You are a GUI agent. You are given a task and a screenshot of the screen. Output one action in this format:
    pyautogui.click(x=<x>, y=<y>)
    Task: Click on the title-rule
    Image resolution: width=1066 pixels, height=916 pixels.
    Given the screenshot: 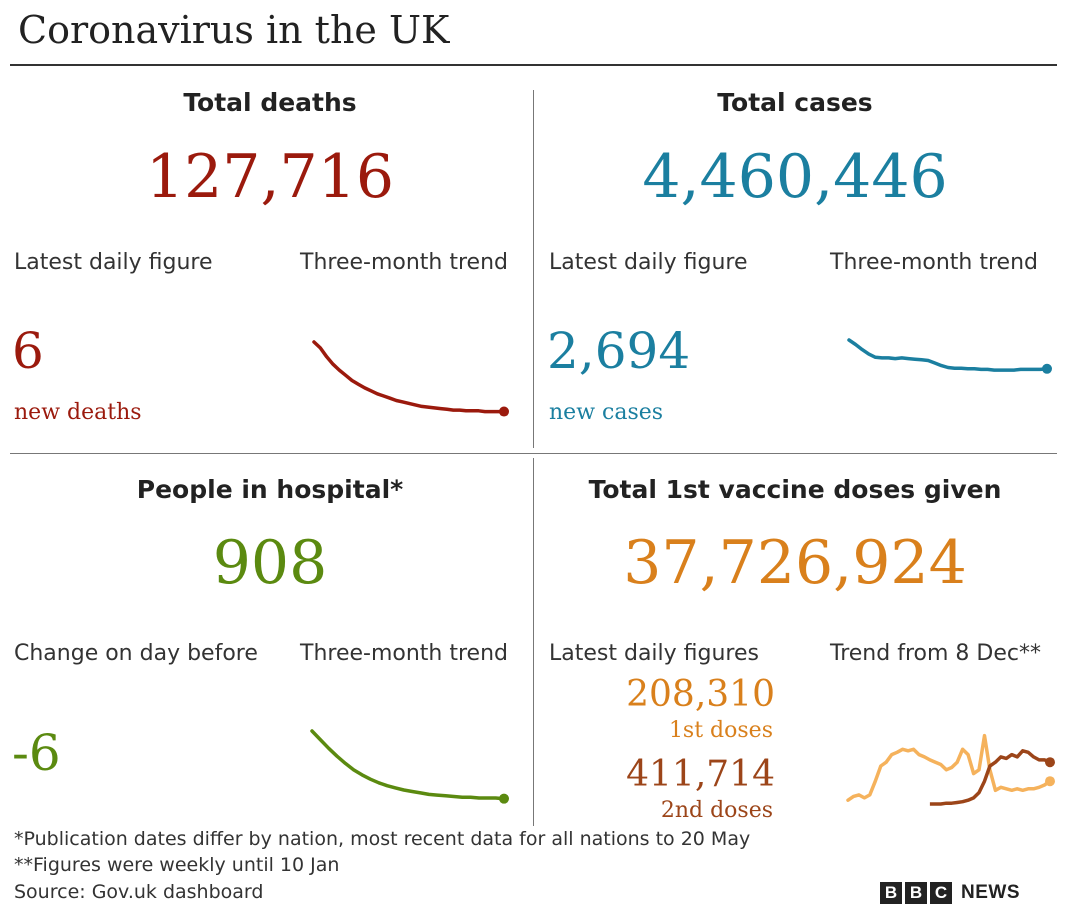 What is the action you would take?
    pyautogui.click(x=533, y=65)
    